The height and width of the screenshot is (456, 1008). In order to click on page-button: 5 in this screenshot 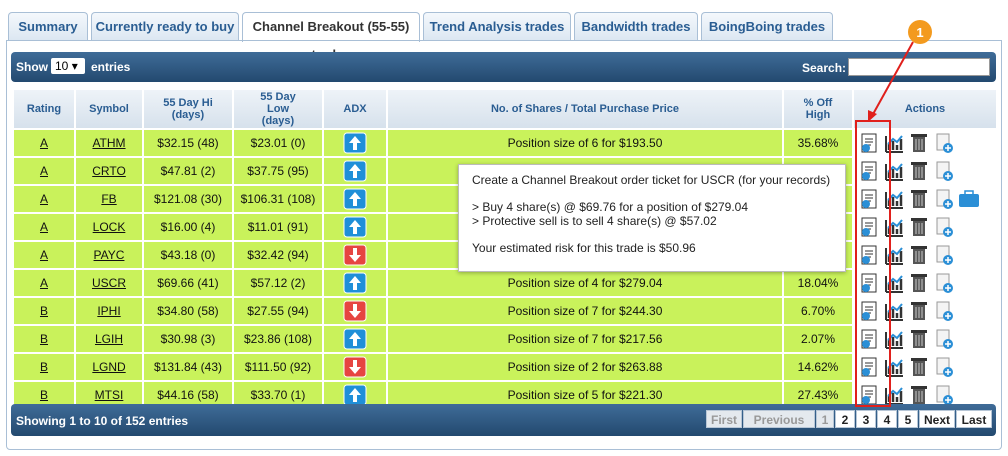, I will do `click(908, 419)`.